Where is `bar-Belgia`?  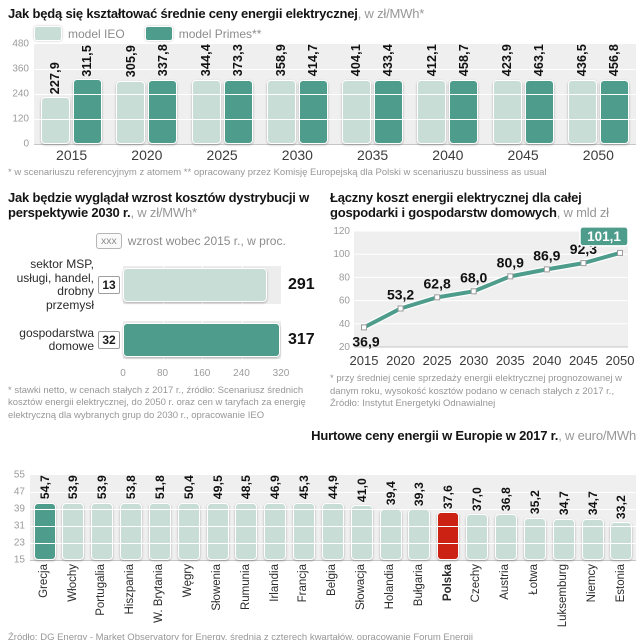
bar-Belgia is located at coordinates (332, 531).